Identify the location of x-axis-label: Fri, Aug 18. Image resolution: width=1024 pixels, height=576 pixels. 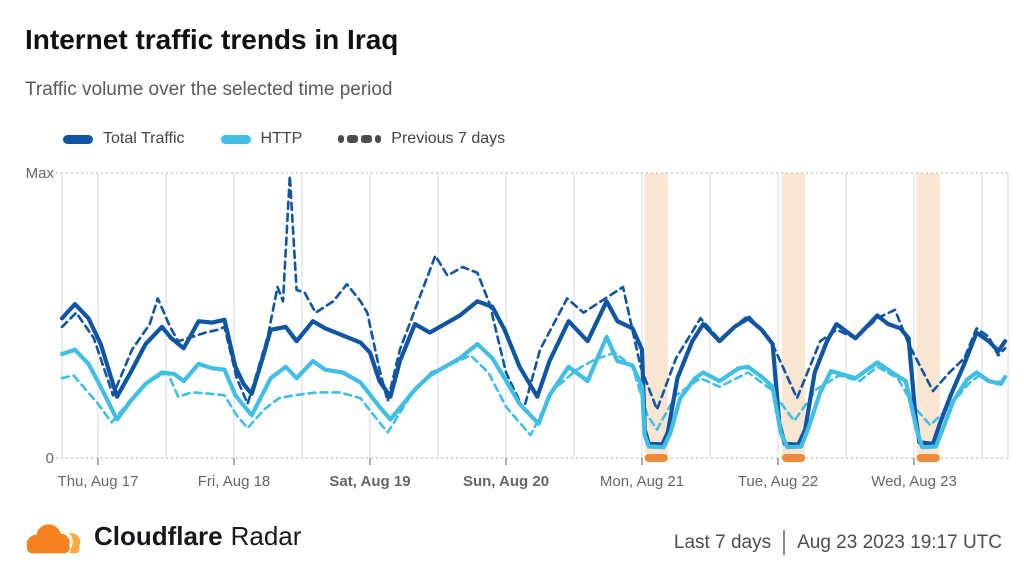
(234, 481).